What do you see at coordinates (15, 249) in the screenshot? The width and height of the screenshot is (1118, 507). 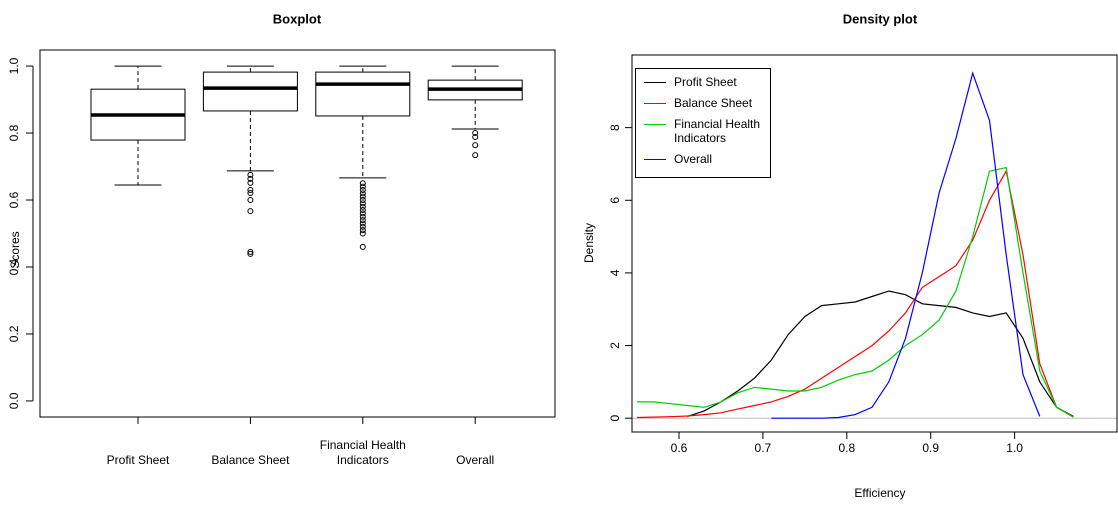 I see `y-axis-label: Scores` at bounding box center [15, 249].